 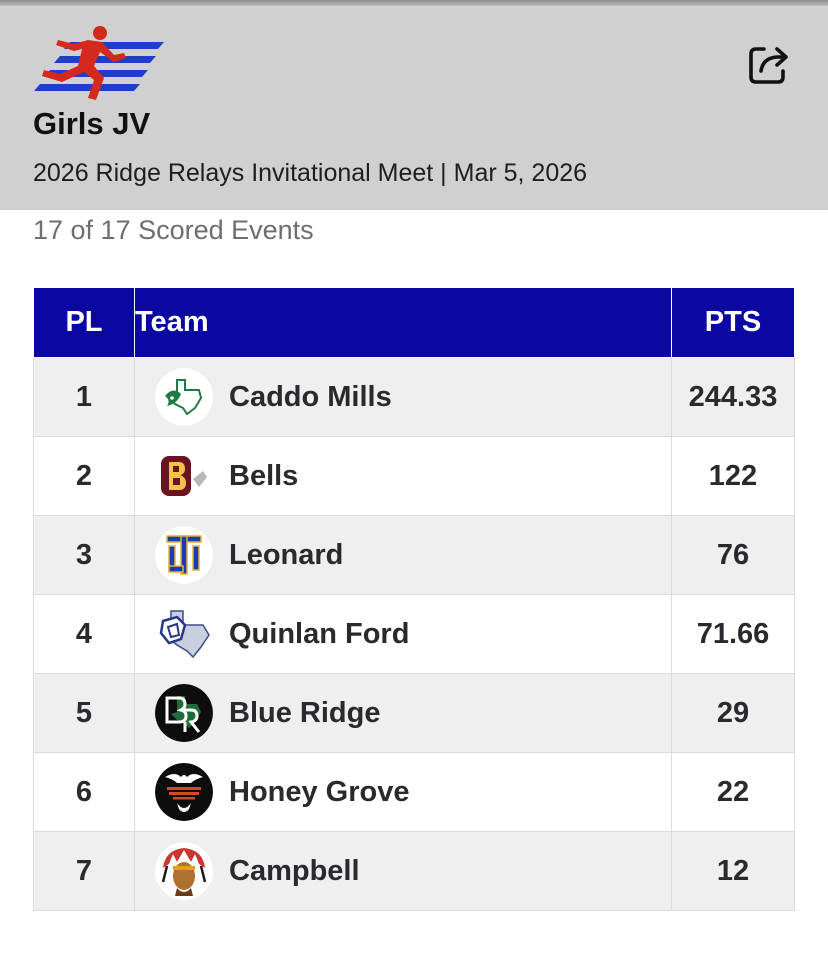 I want to click on team-cell: Honey Grove, so click(x=403, y=792).